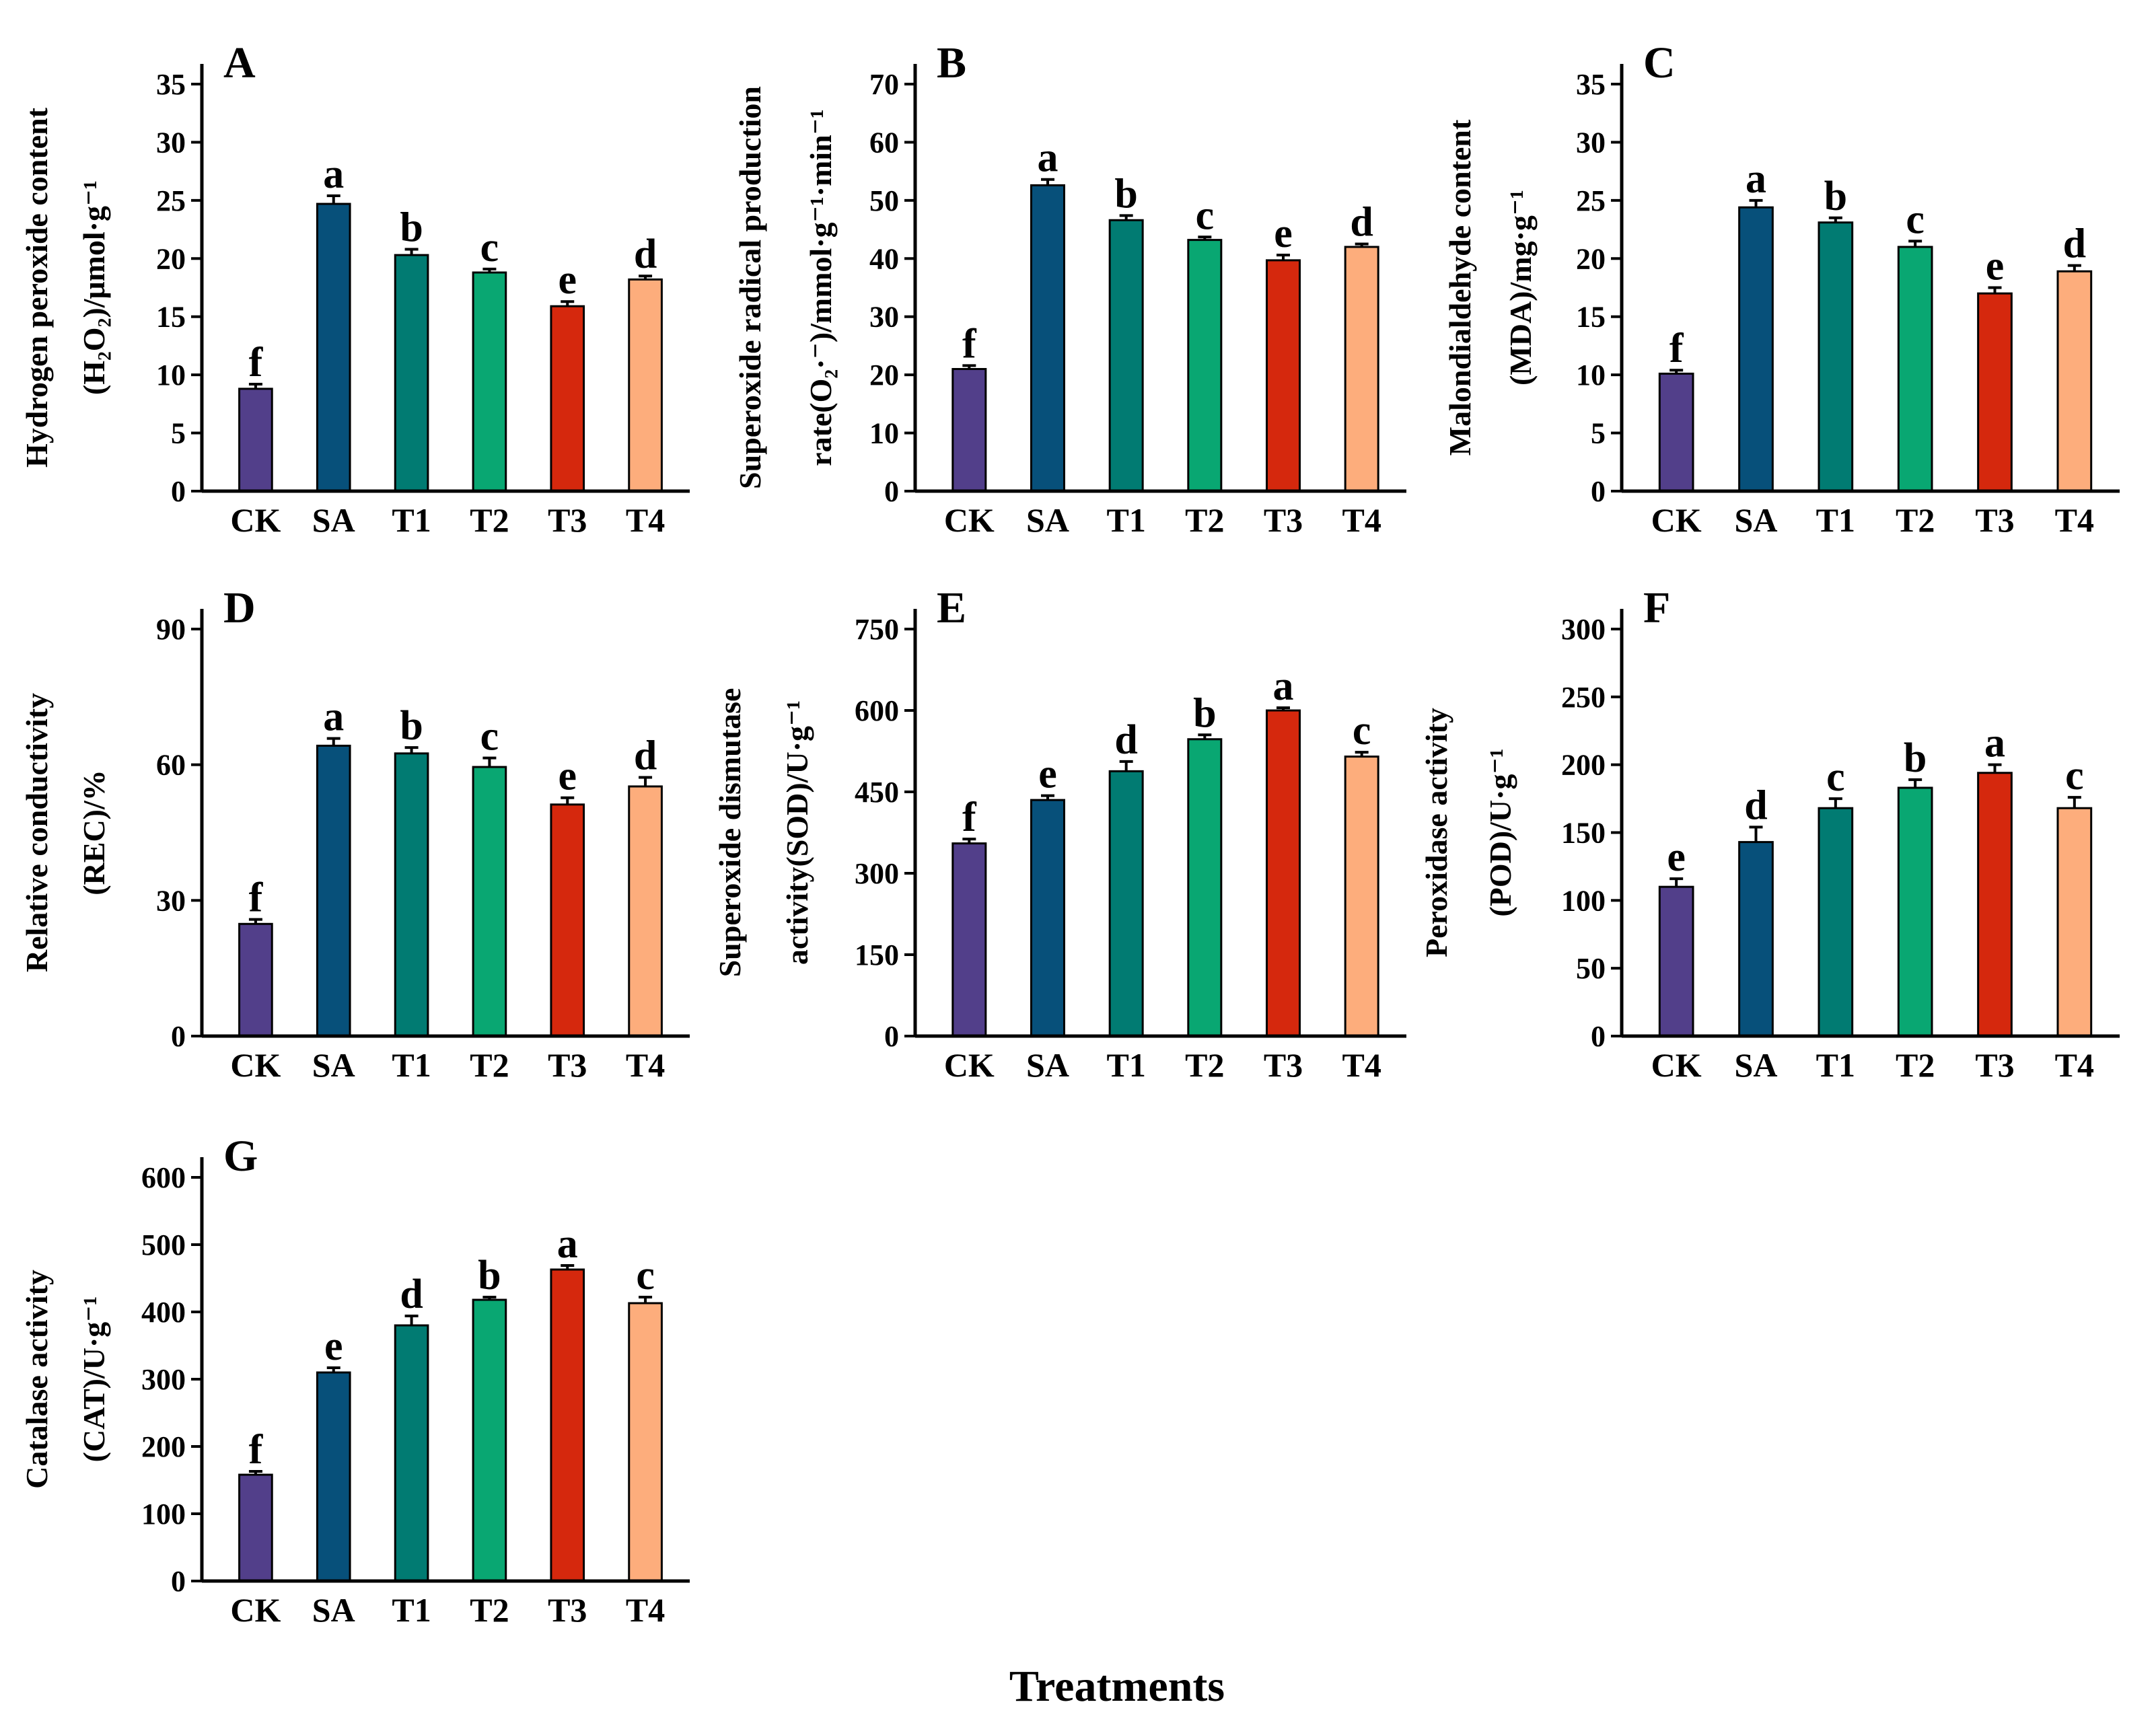 Image resolution: width=2156 pixels, height=1725 pixels. I want to click on significance-letter-t4: c, so click(1362, 731).